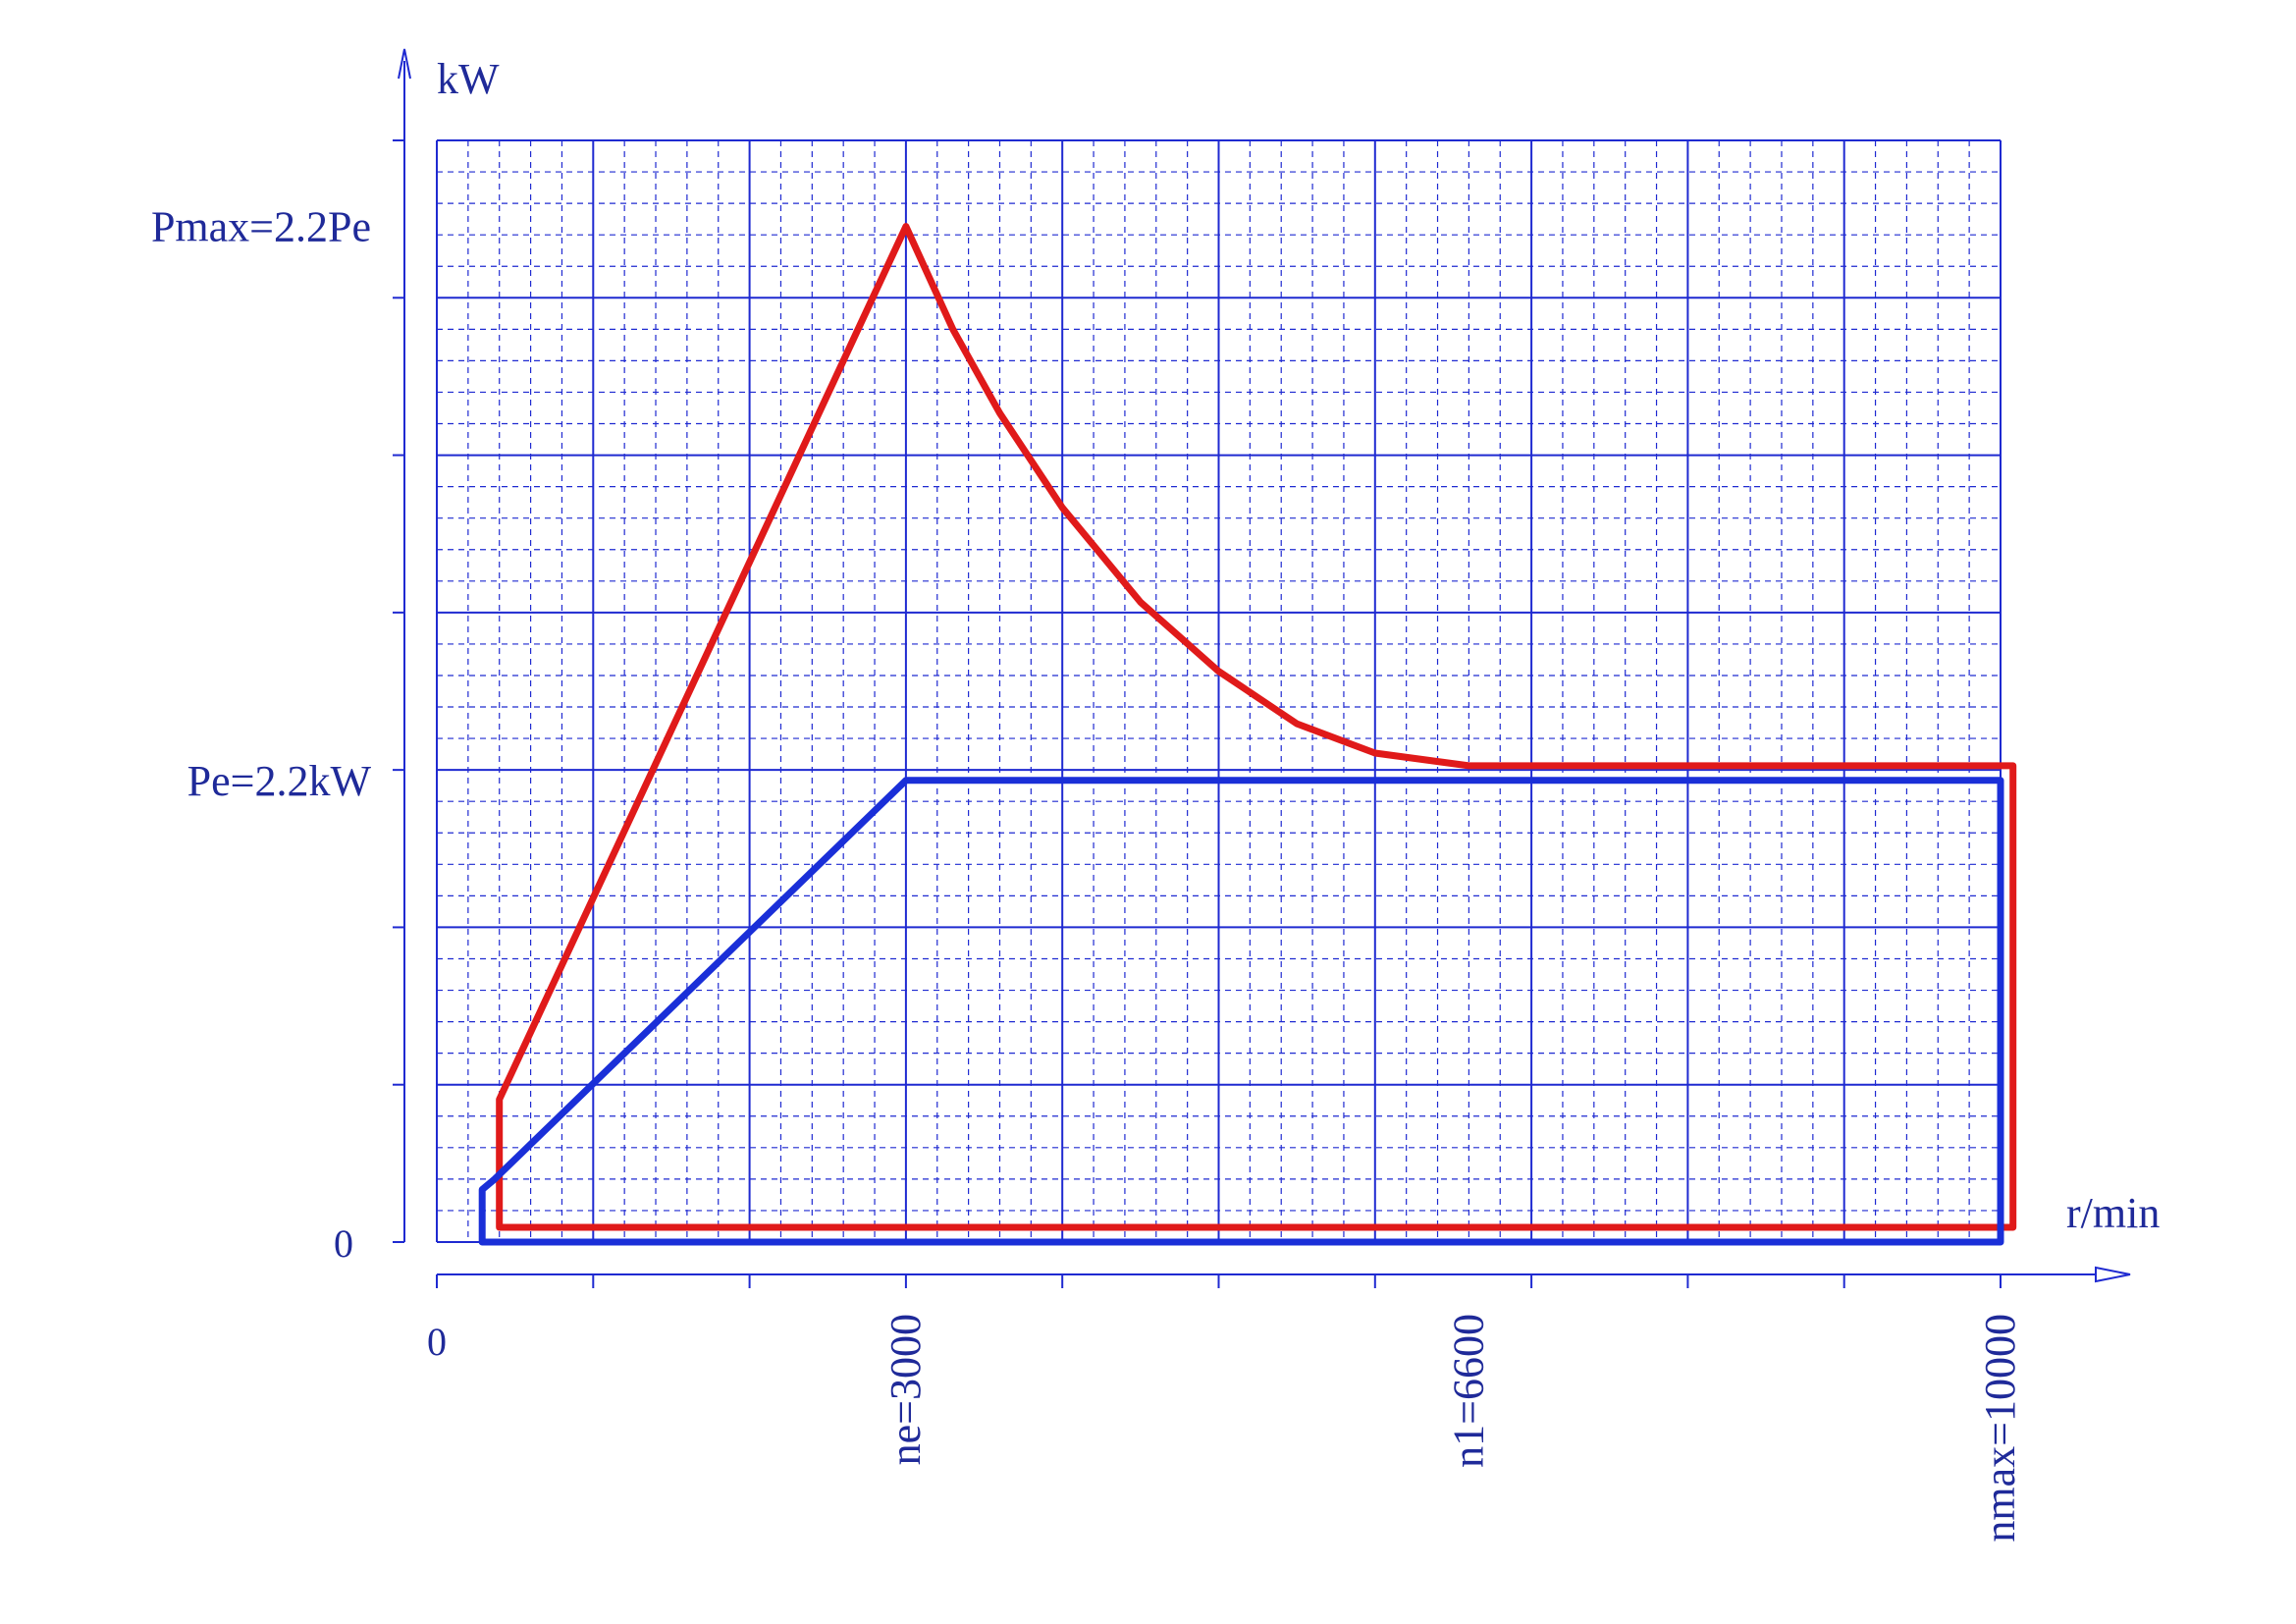  I want to click on x-tick-label: n1=6600, so click(1468, 1391).